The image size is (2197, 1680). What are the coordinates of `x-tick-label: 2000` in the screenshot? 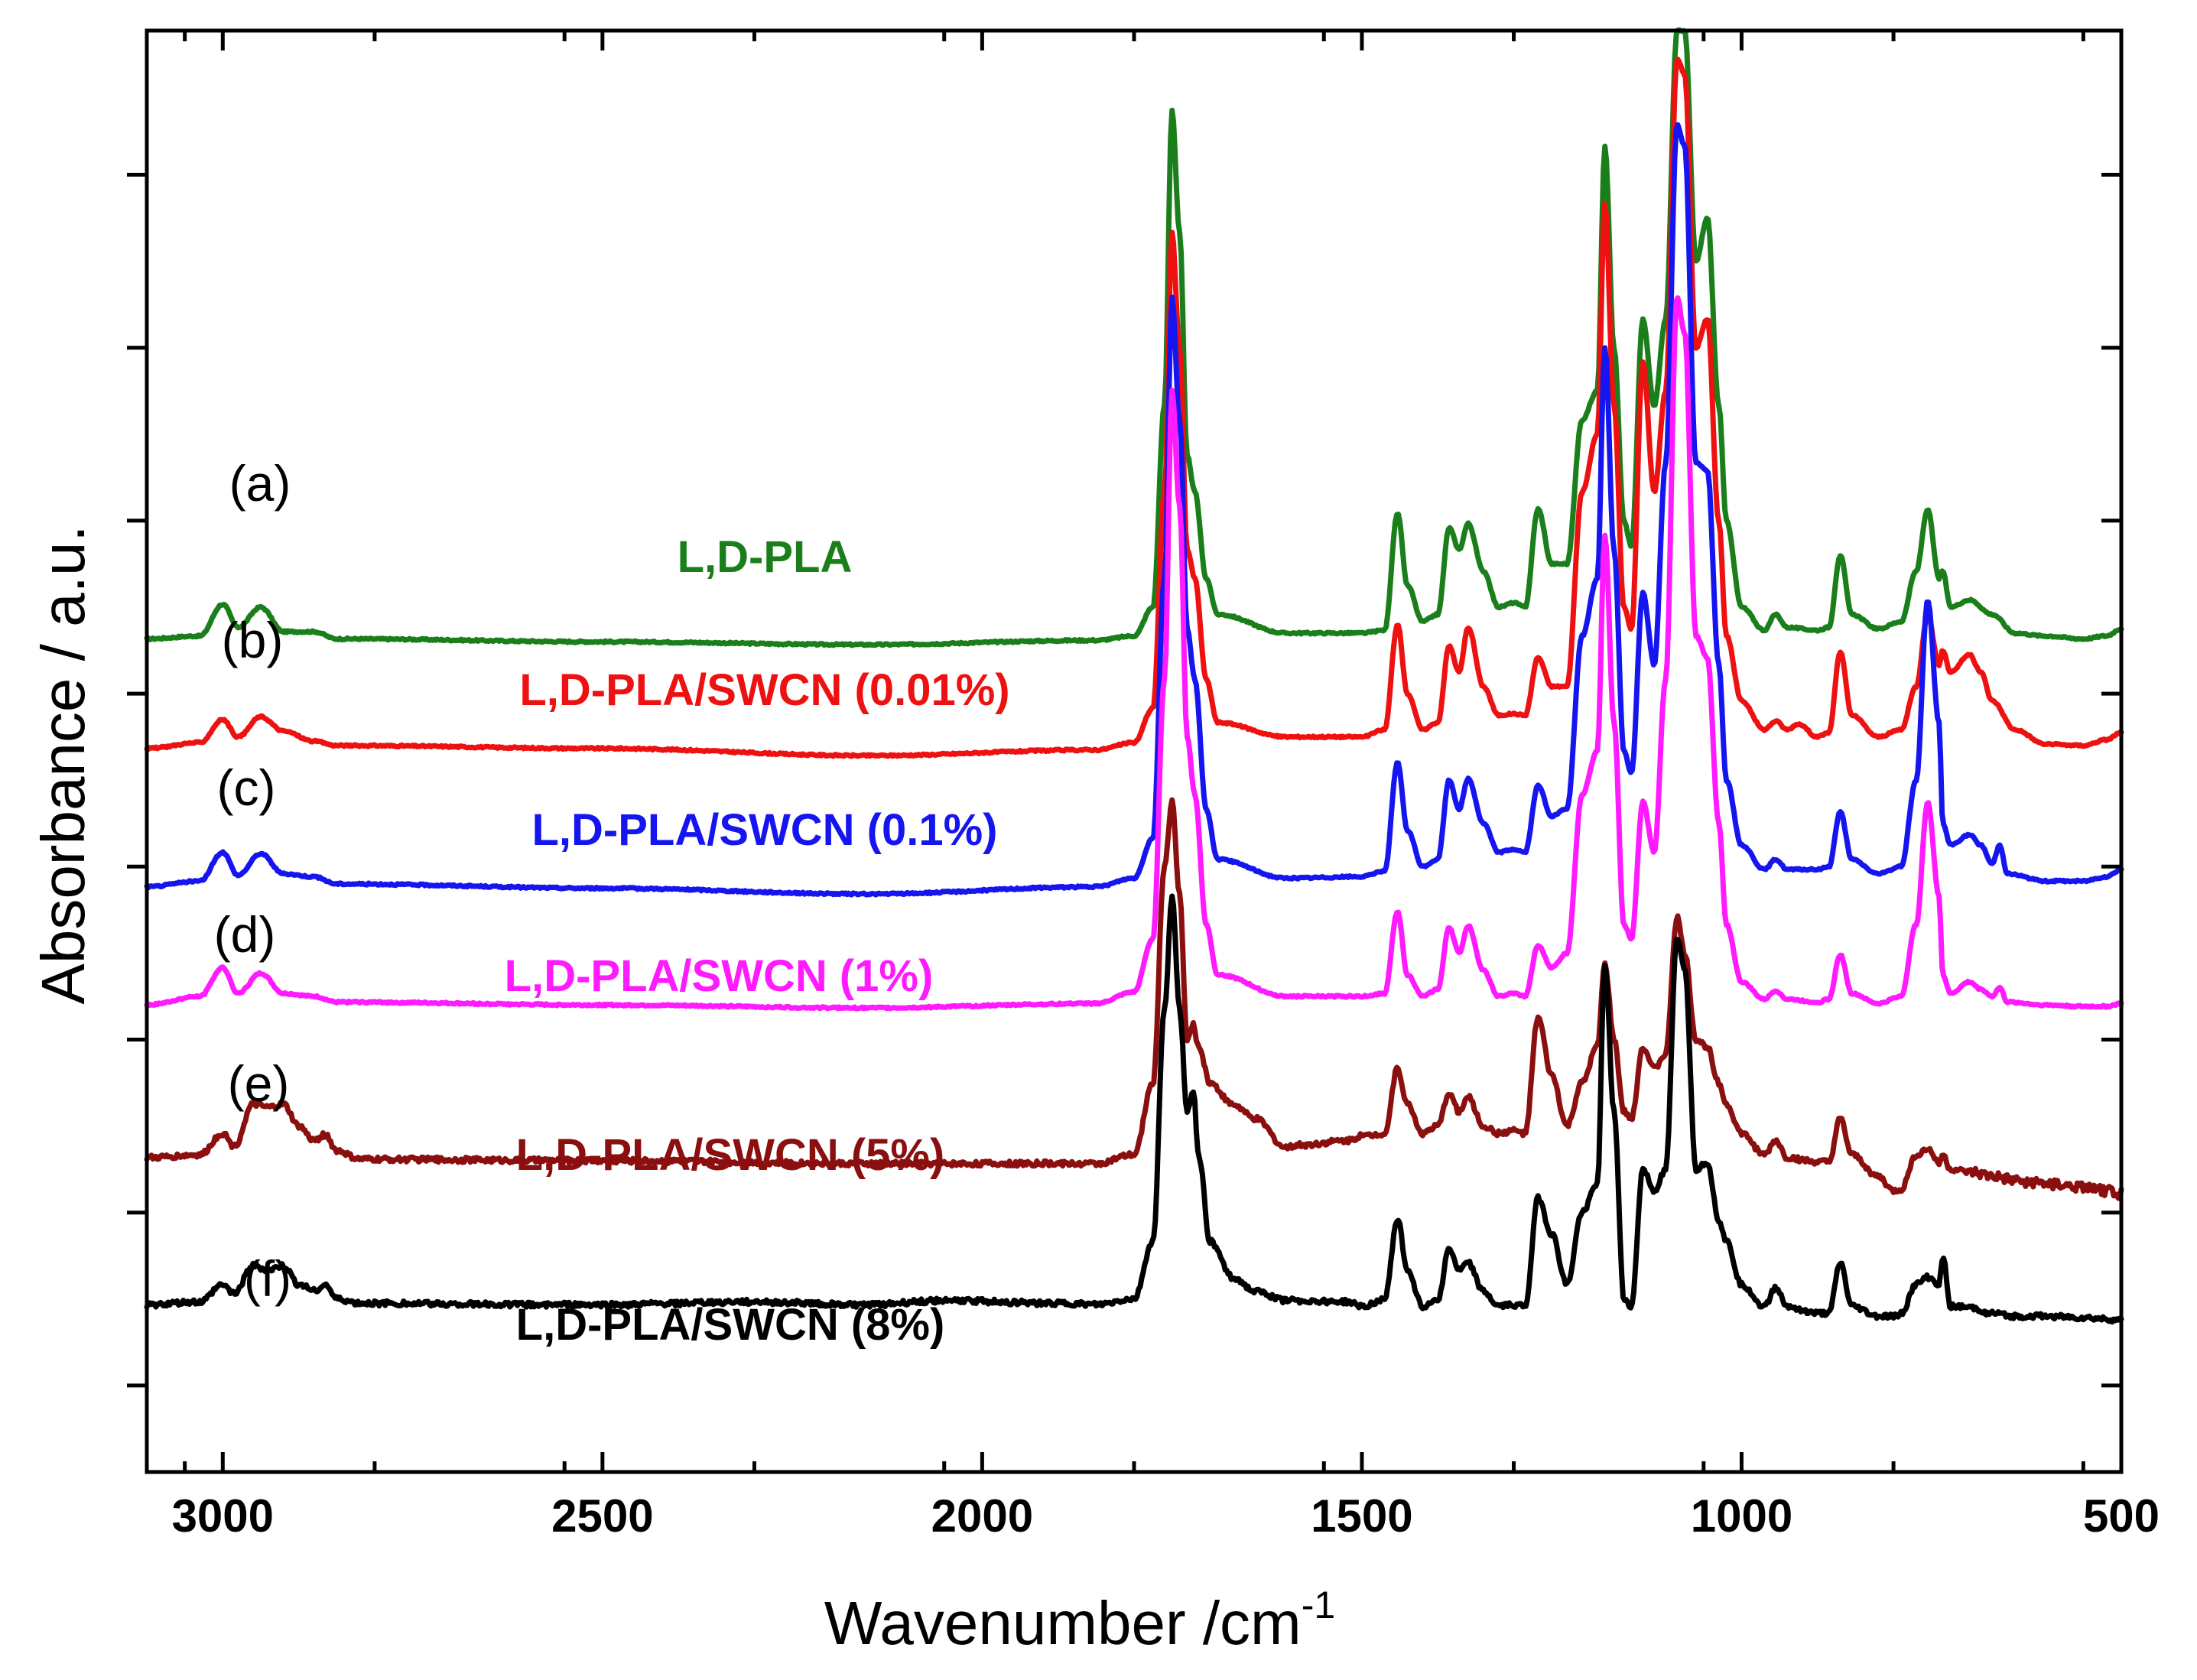 It's located at (982, 1516).